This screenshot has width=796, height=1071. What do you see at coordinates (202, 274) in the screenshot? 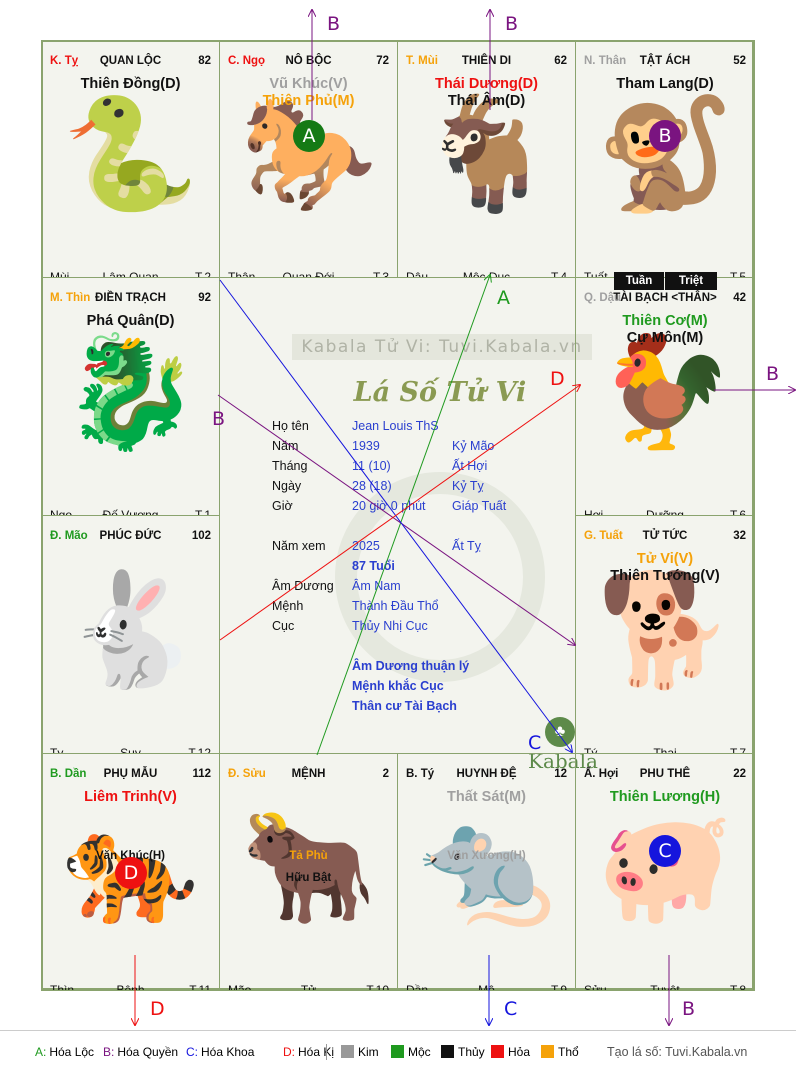
I see `age-label: T.2` at bounding box center [202, 274].